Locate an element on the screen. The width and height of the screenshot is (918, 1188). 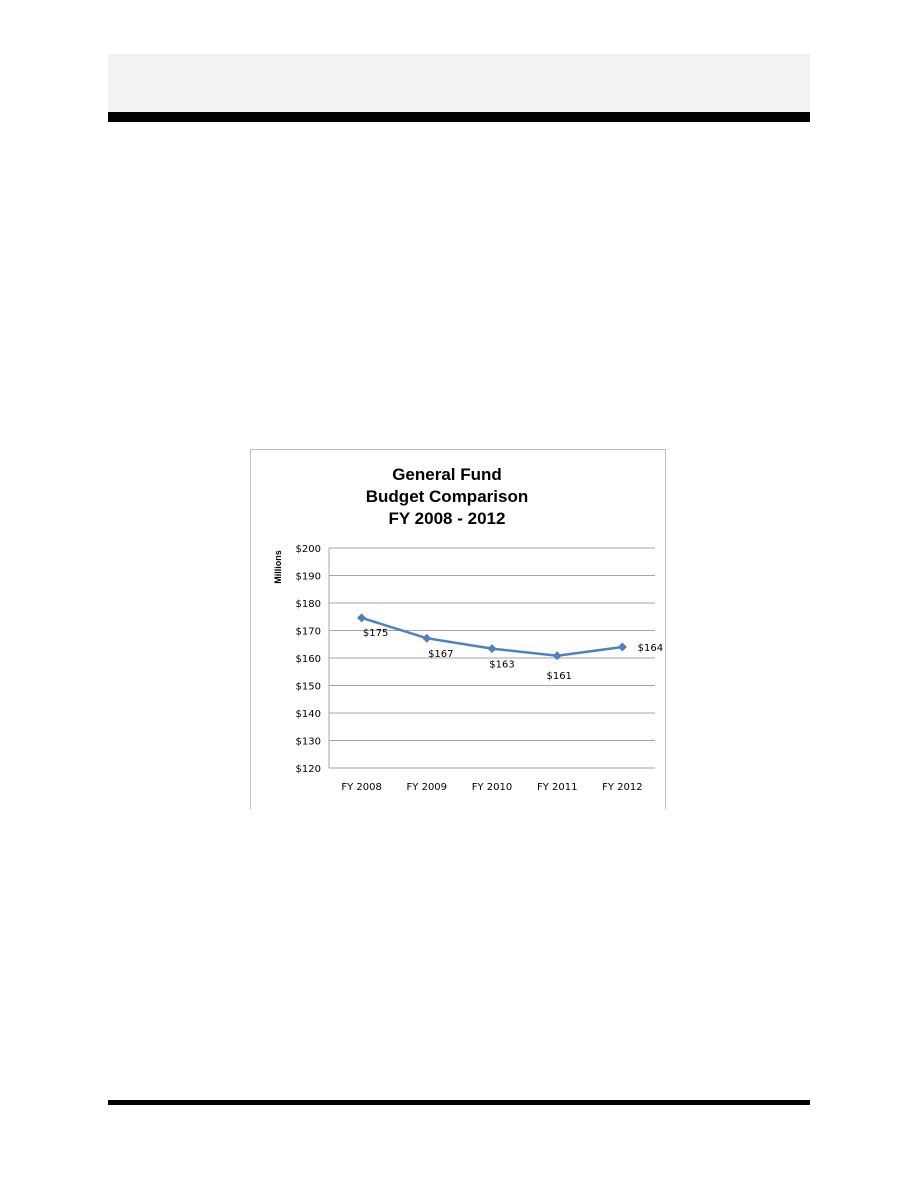
y-tick-label: $120 is located at coordinates (308, 769).